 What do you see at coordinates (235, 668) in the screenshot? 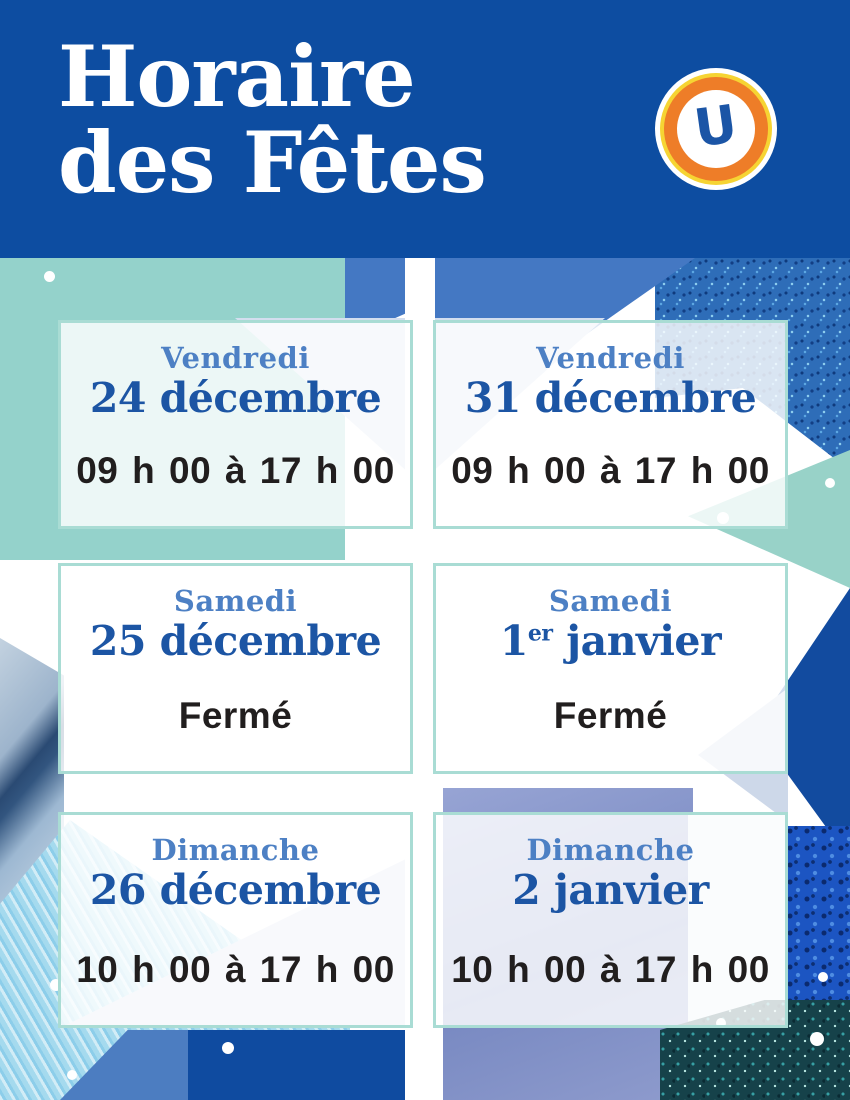
I see `schedule-card: Samedi 25 décembre Fermé` at bounding box center [235, 668].